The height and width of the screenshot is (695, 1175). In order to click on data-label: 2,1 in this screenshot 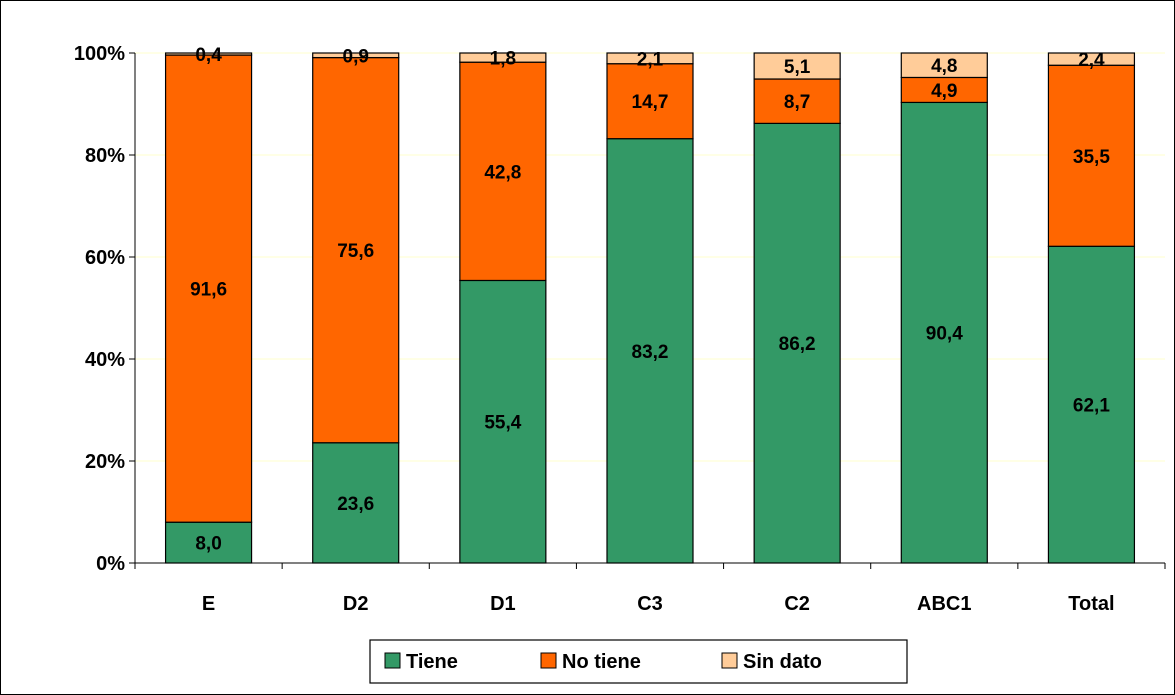, I will do `click(650, 59)`.